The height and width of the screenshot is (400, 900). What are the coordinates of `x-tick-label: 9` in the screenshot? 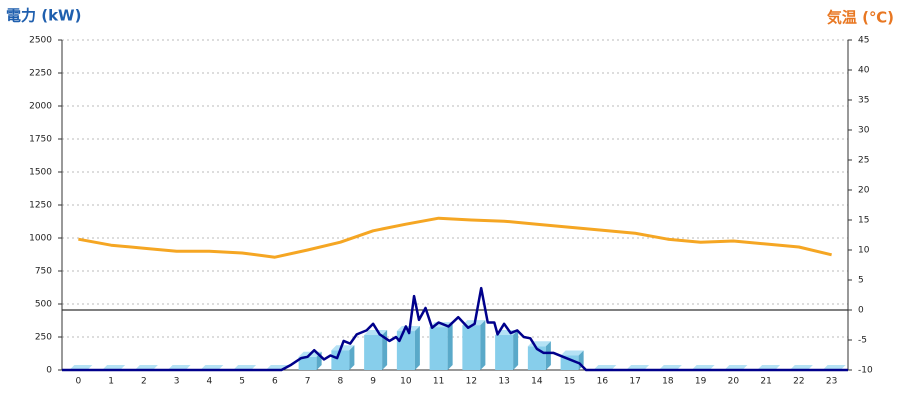 It's located at (373, 382).